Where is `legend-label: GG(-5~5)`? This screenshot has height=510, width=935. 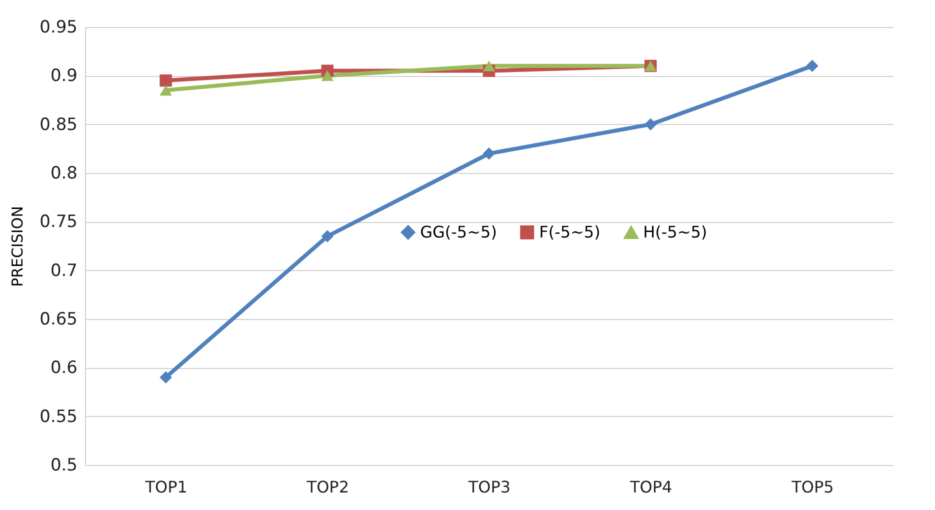
legend-label: GG(-5~5) is located at coordinates (458, 232).